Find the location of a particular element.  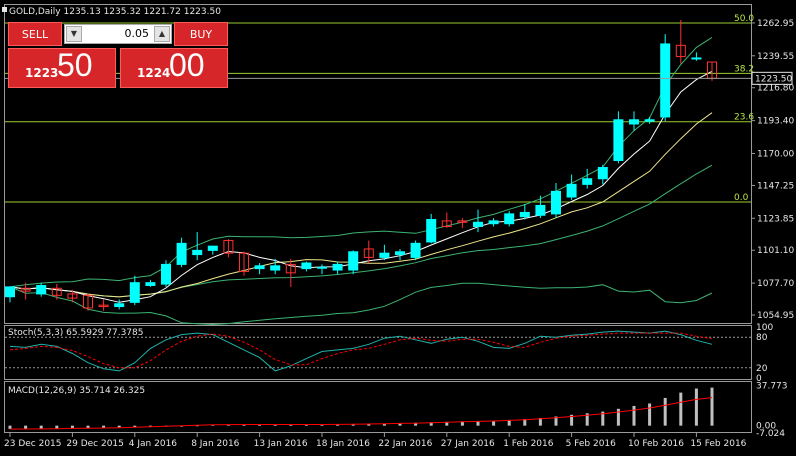

buy-price-small: 1224 is located at coordinates (154, 73).